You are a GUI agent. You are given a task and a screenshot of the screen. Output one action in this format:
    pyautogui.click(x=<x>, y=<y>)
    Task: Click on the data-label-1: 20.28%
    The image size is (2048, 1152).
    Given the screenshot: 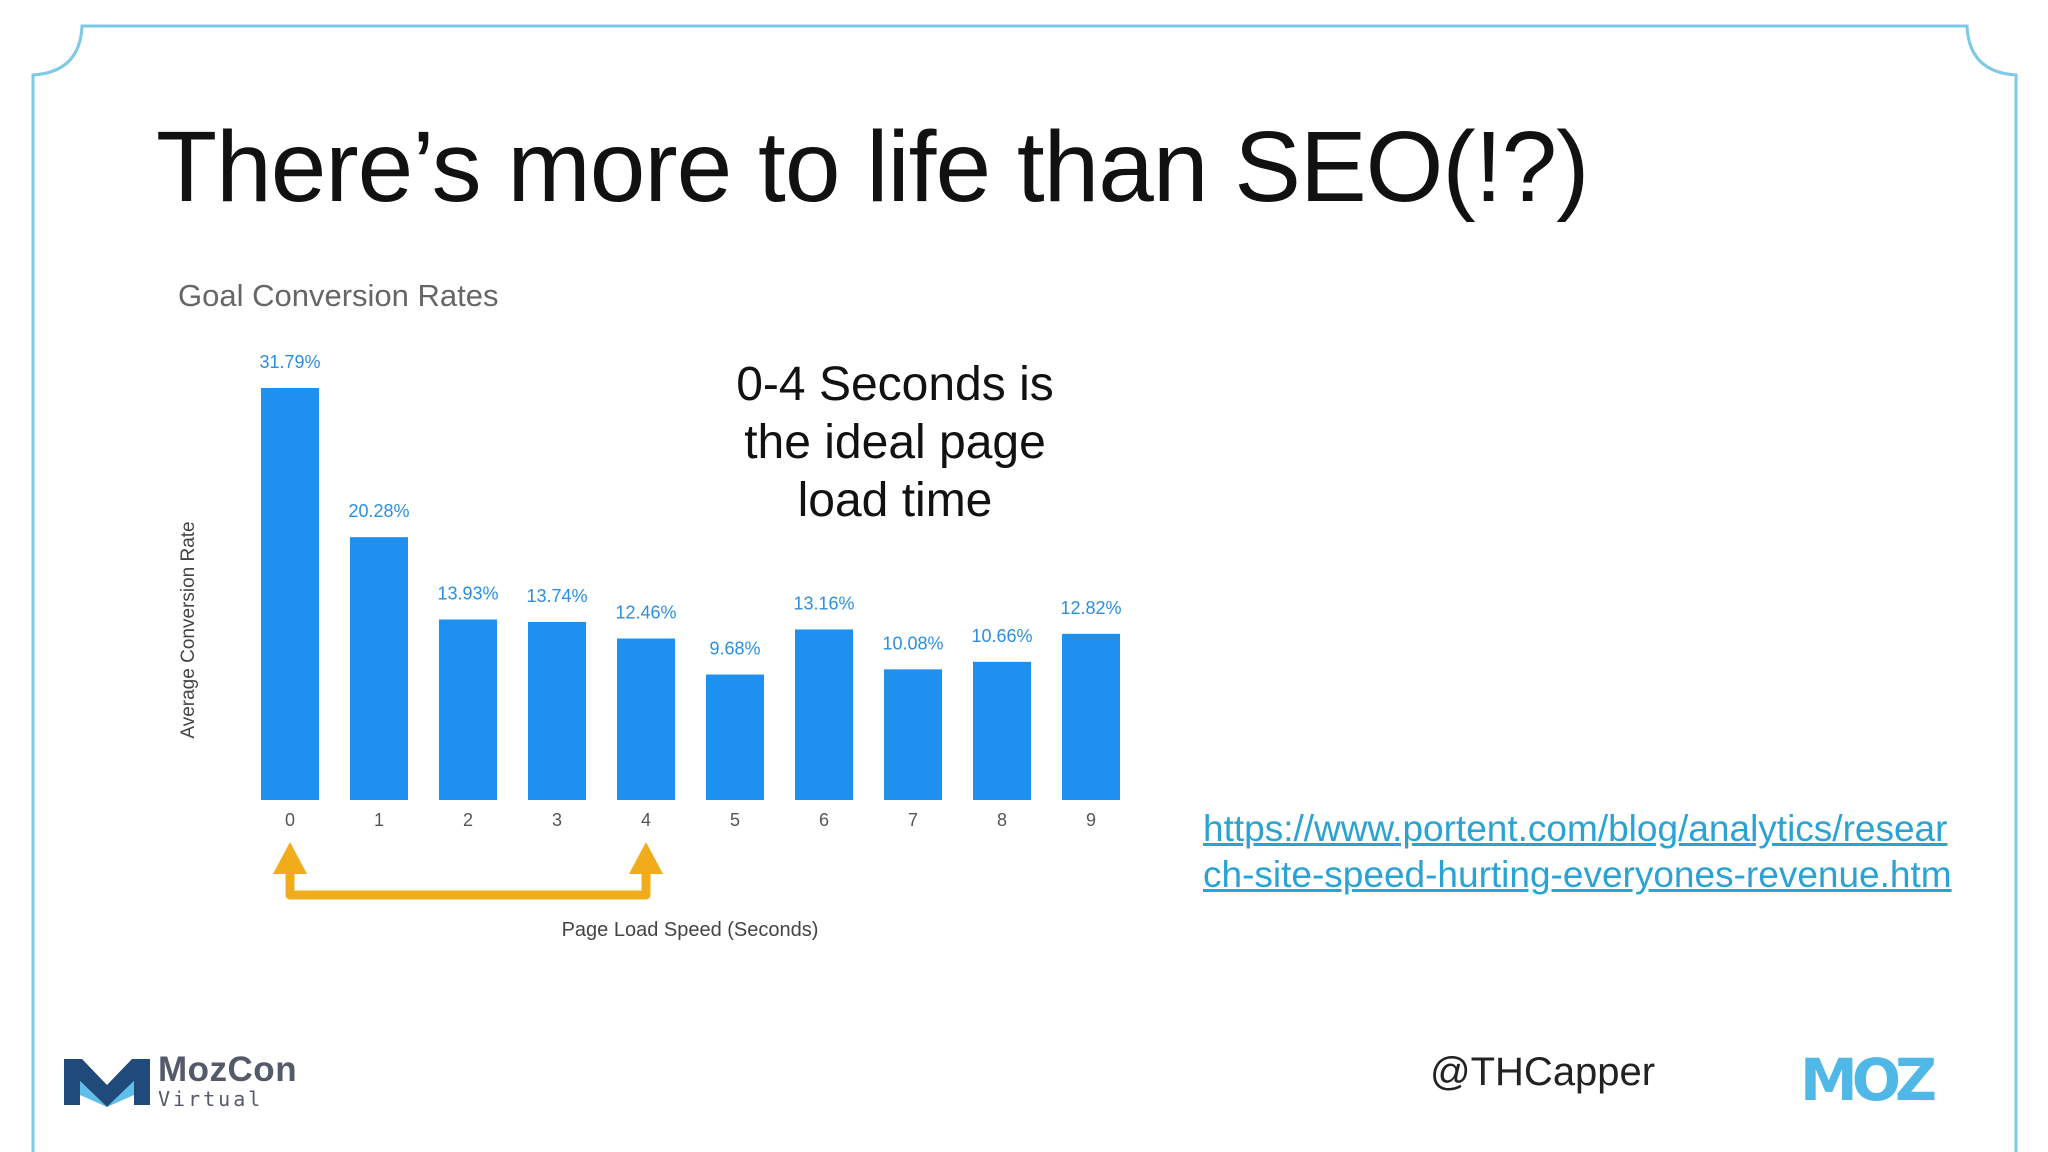 What is the action you would take?
    pyautogui.click(x=378, y=511)
    